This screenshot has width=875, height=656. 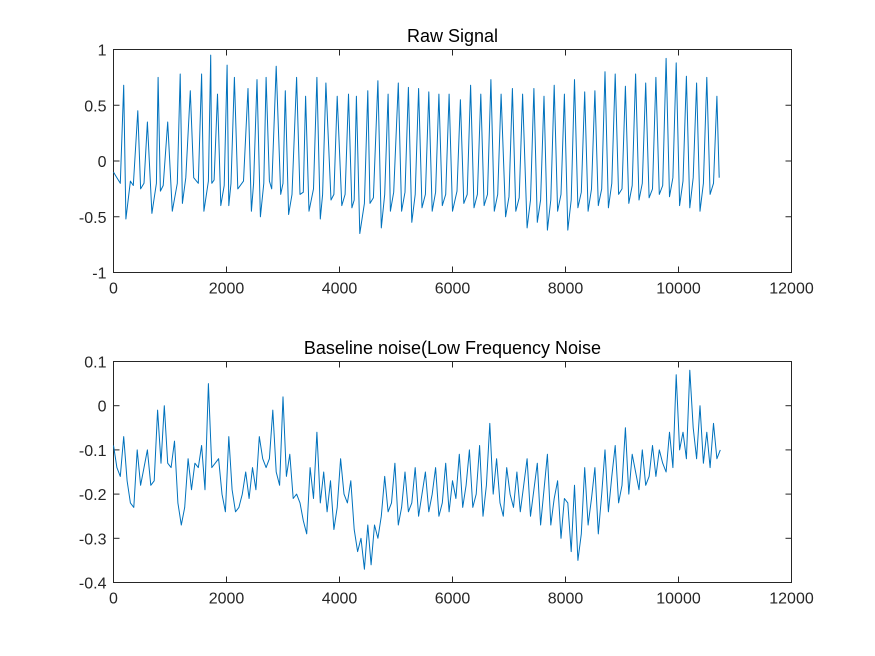 What do you see at coordinates (93, 539) in the screenshot?
I see `y-tick-label: -0.3` at bounding box center [93, 539].